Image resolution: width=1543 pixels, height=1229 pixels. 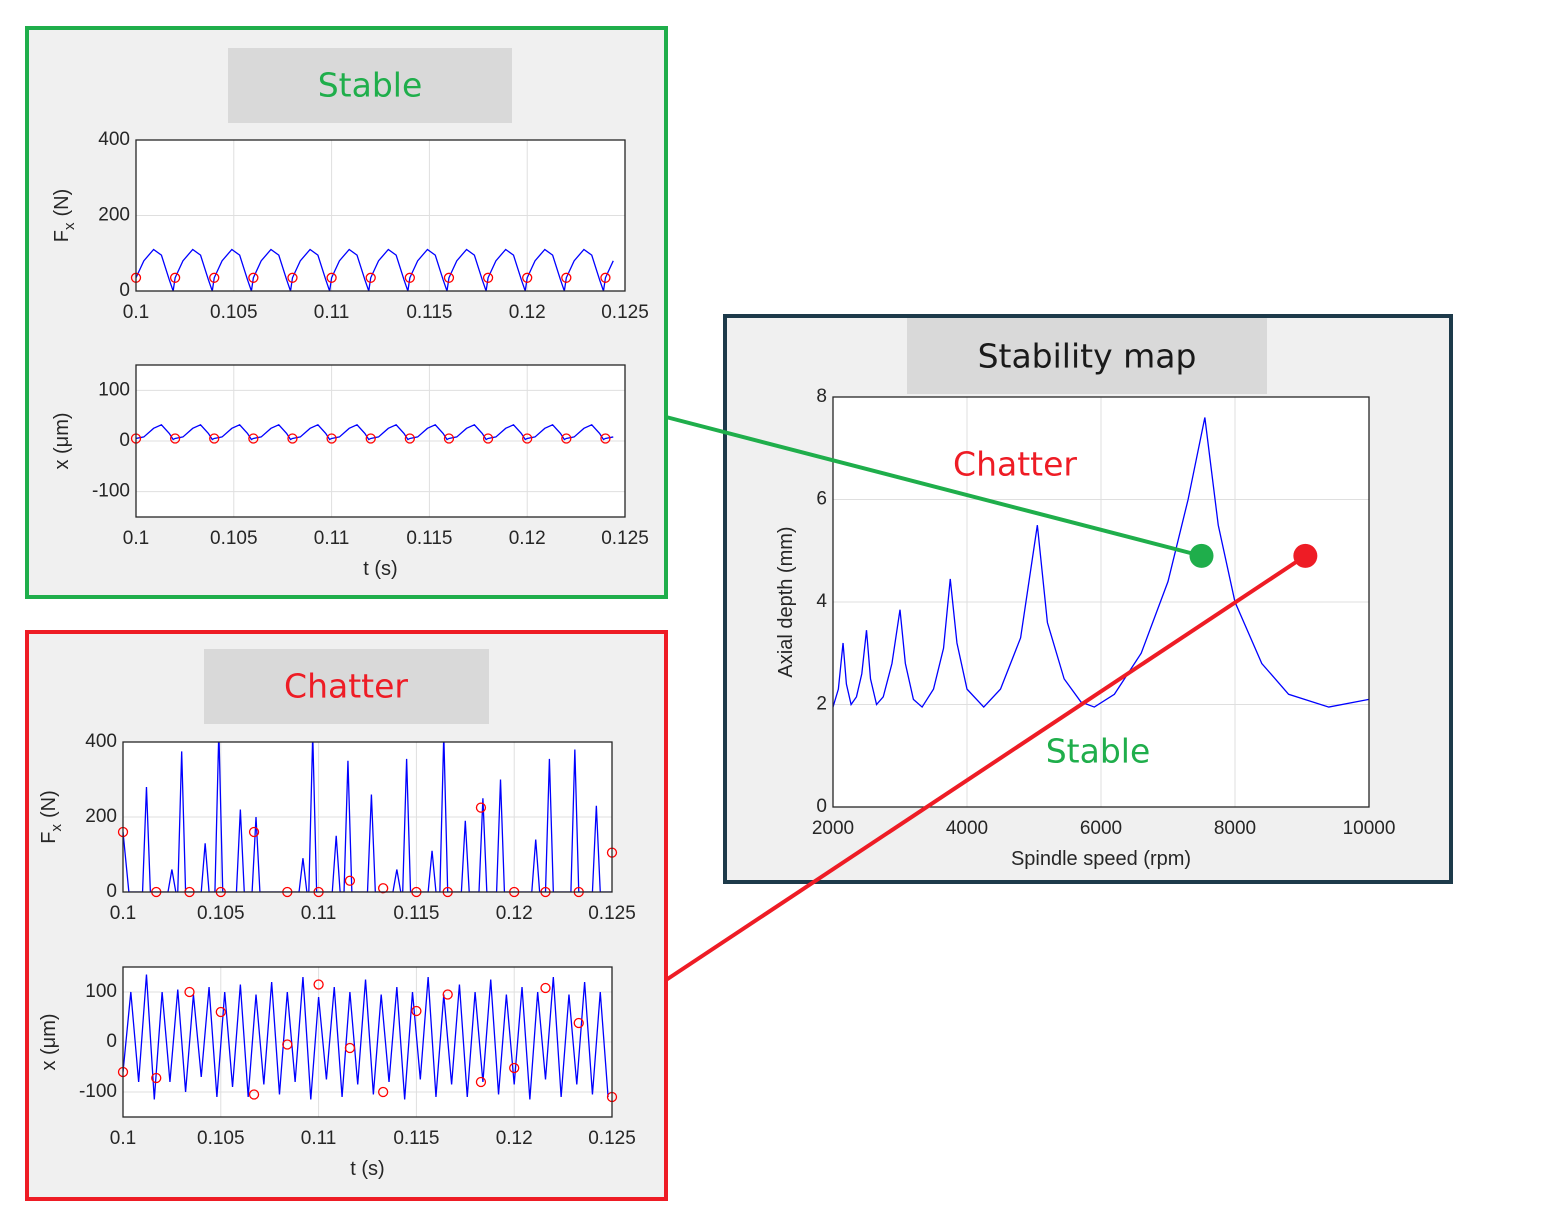 What do you see at coordinates (1101, 828) in the screenshot?
I see `x-tick-label: 6000` at bounding box center [1101, 828].